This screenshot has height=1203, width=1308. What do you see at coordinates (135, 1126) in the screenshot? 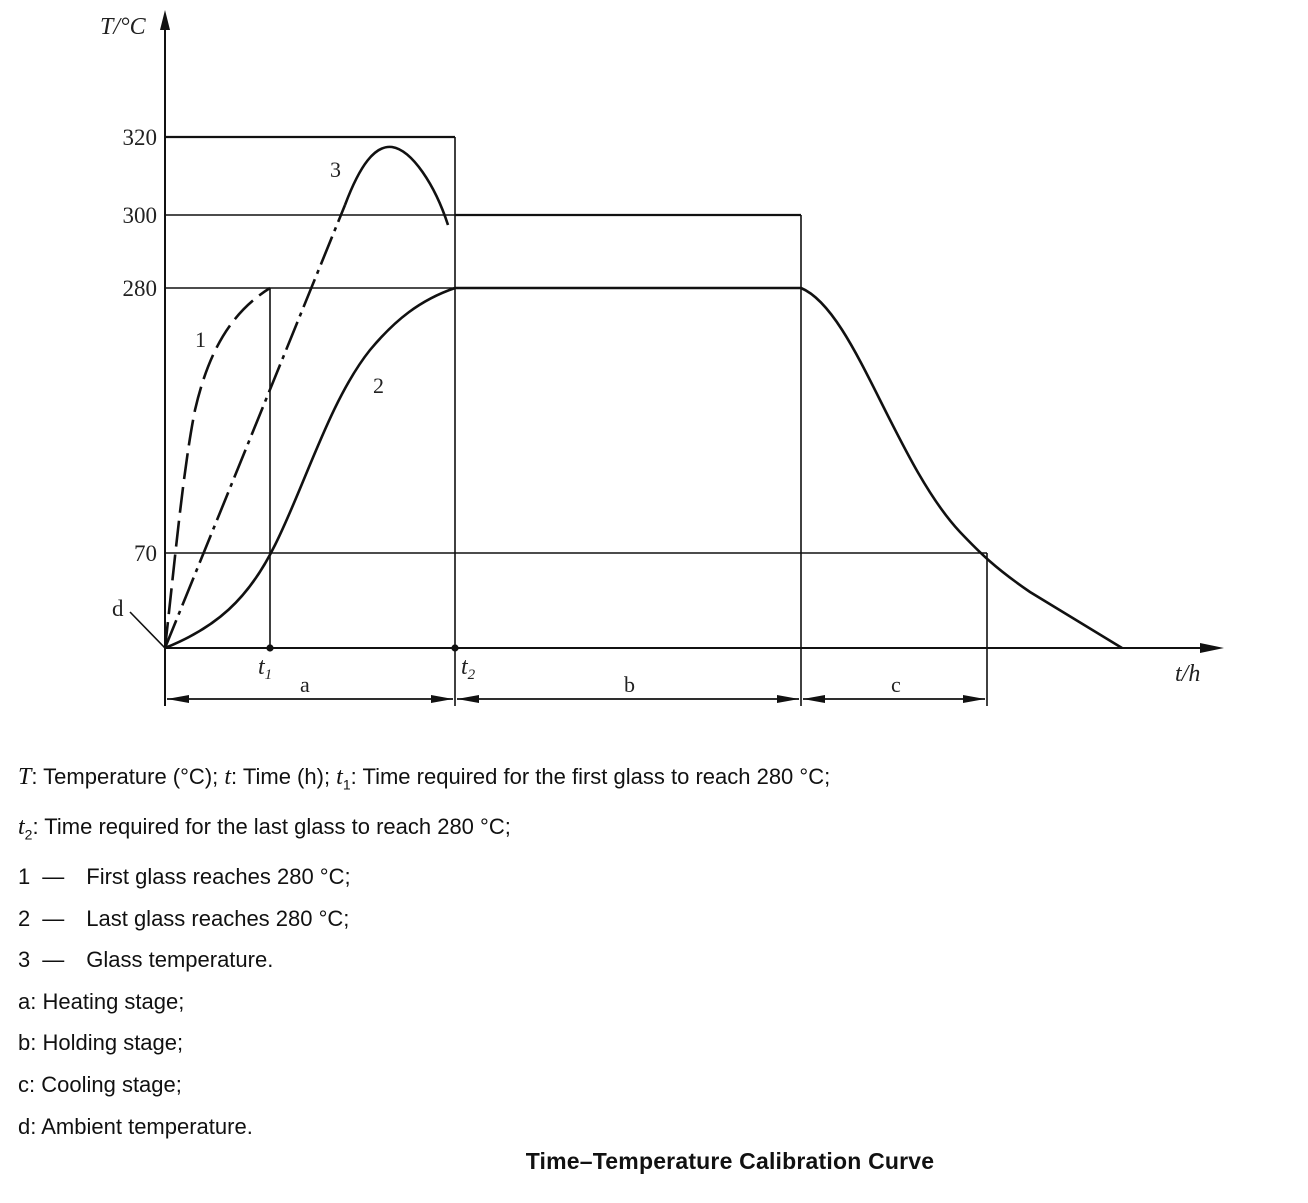
I see `legend-stage-d: d: Ambient temperature.` at bounding box center [135, 1126].